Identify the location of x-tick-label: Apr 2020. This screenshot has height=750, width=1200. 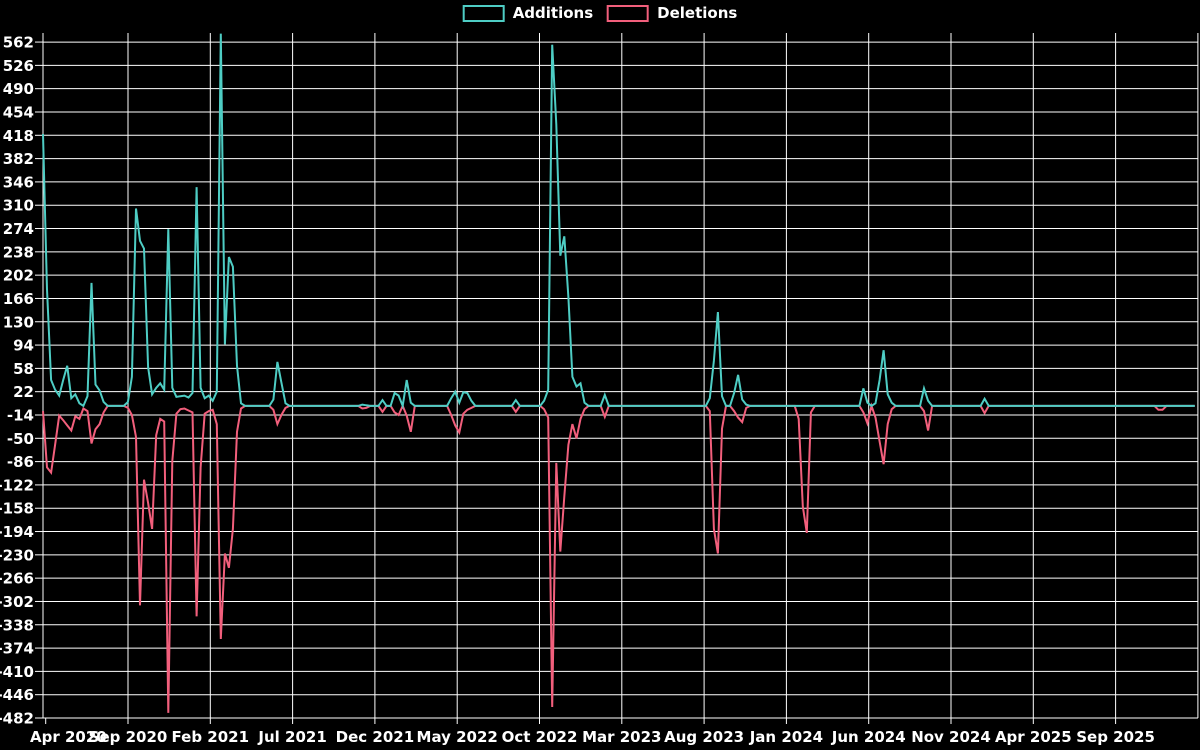
(68, 737).